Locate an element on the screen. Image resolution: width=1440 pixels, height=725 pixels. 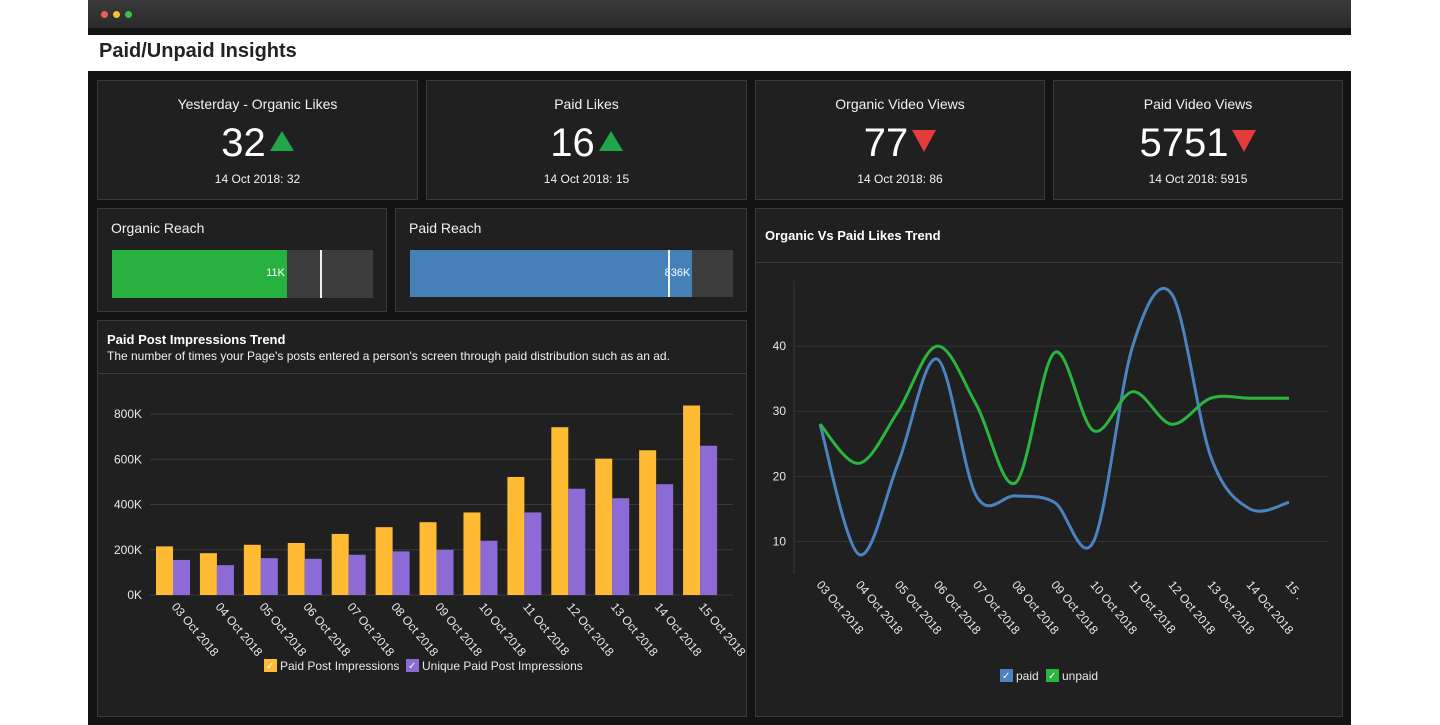
kpi-comparison: 14 Oct 2018: 32 is located at coordinates (257, 179).